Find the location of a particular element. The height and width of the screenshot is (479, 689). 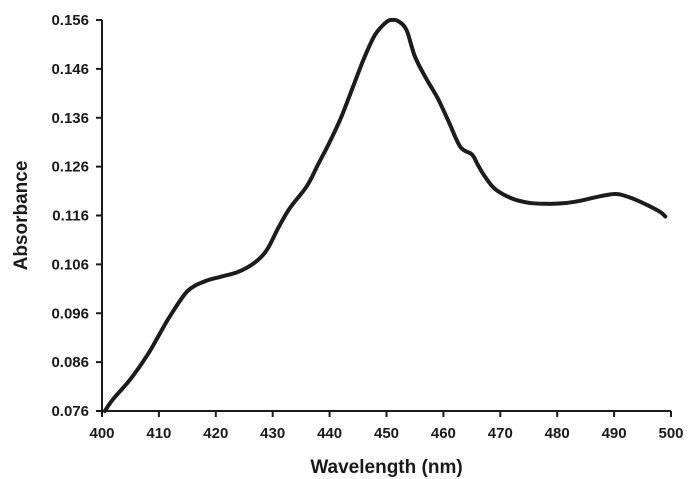

x-tick-label: 460 is located at coordinates (443, 433).